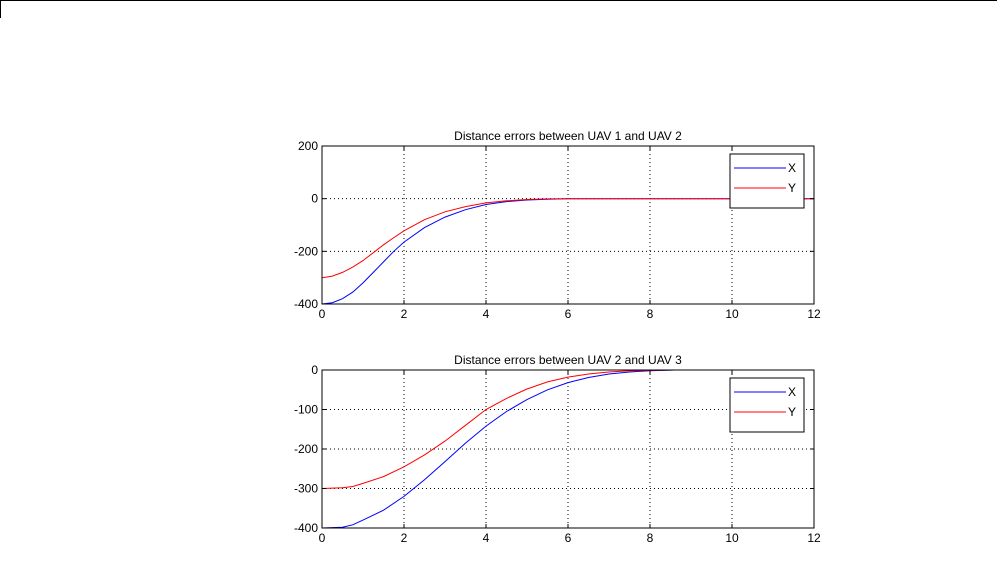  Describe the element at coordinates (306, 410) in the screenshot. I see `y-tick-label: -100` at that location.